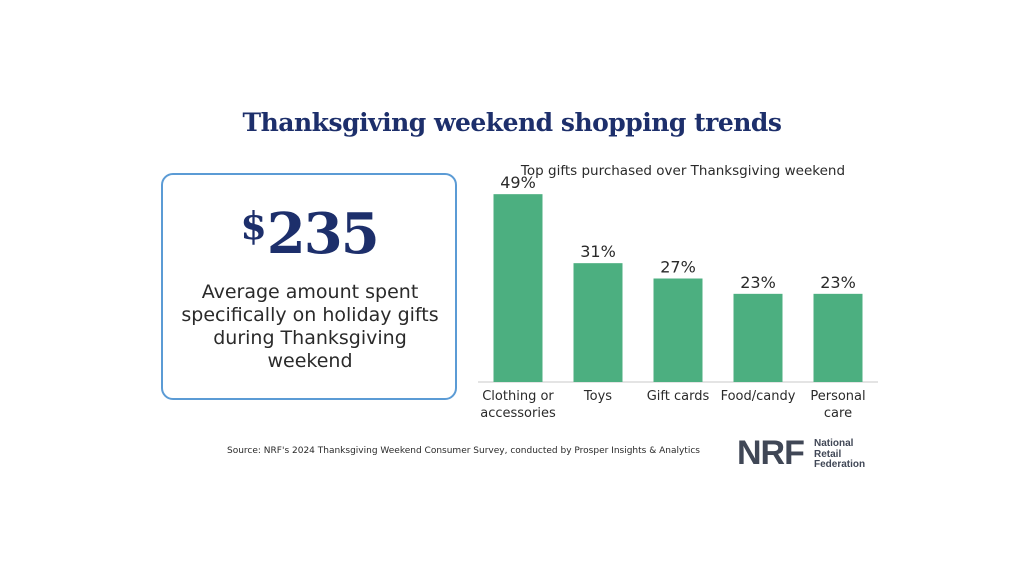  Describe the element at coordinates (253, 225) in the screenshot. I see `stat-currency: $` at that location.